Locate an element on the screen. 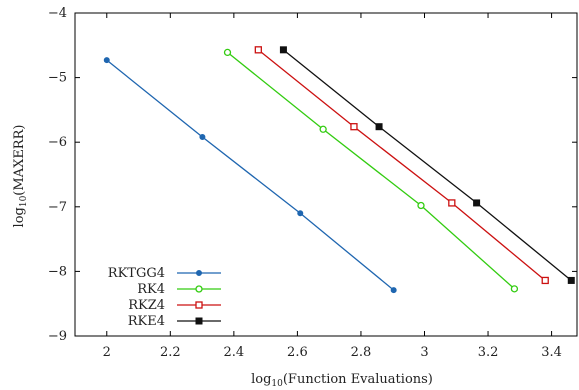  x-axis-label: log10(Function Evaluations) is located at coordinates (342, 380).